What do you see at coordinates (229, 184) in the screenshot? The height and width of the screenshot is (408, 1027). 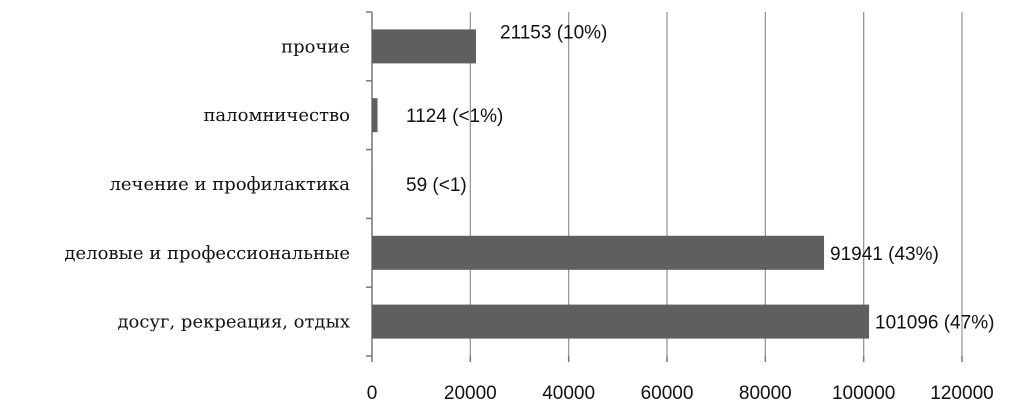 I see `category-label: лечение и профилактика` at bounding box center [229, 184].